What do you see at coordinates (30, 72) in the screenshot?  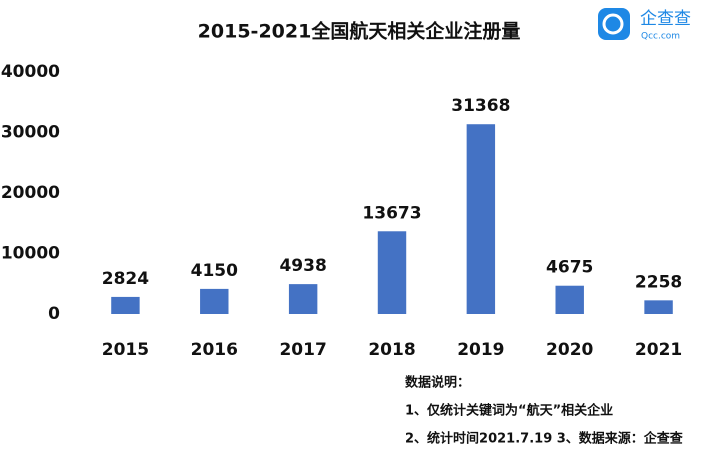 I see `y-tick-label: 40000` at bounding box center [30, 72].